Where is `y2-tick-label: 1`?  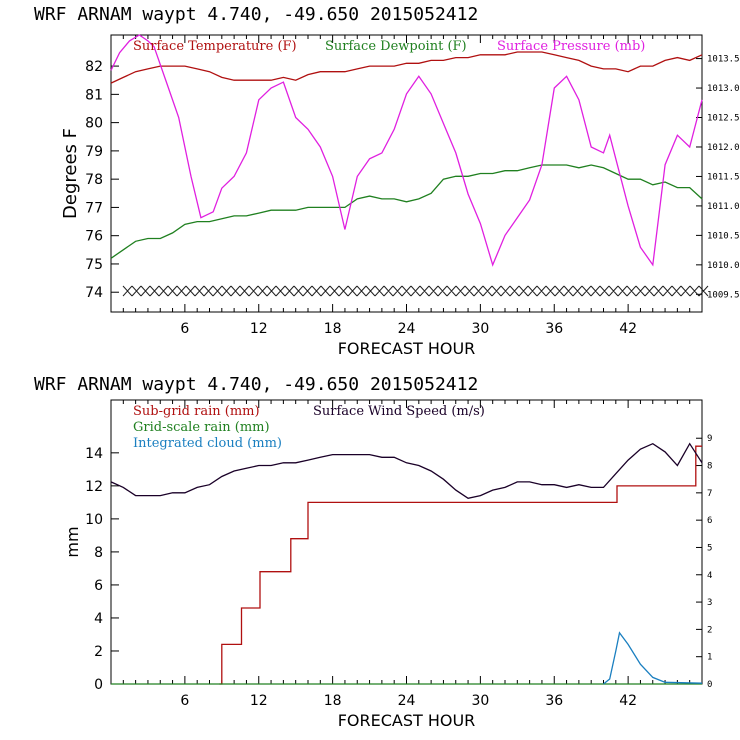 y2-tick-label: 1 is located at coordinates (709, 658).